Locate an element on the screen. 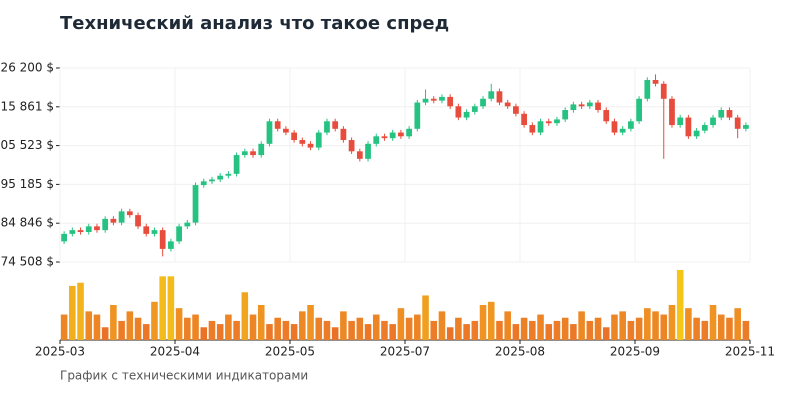 The width and height of the screenshot is (800, 400). x-tick-label: 2025-08 is located at coordinates (520, 352).